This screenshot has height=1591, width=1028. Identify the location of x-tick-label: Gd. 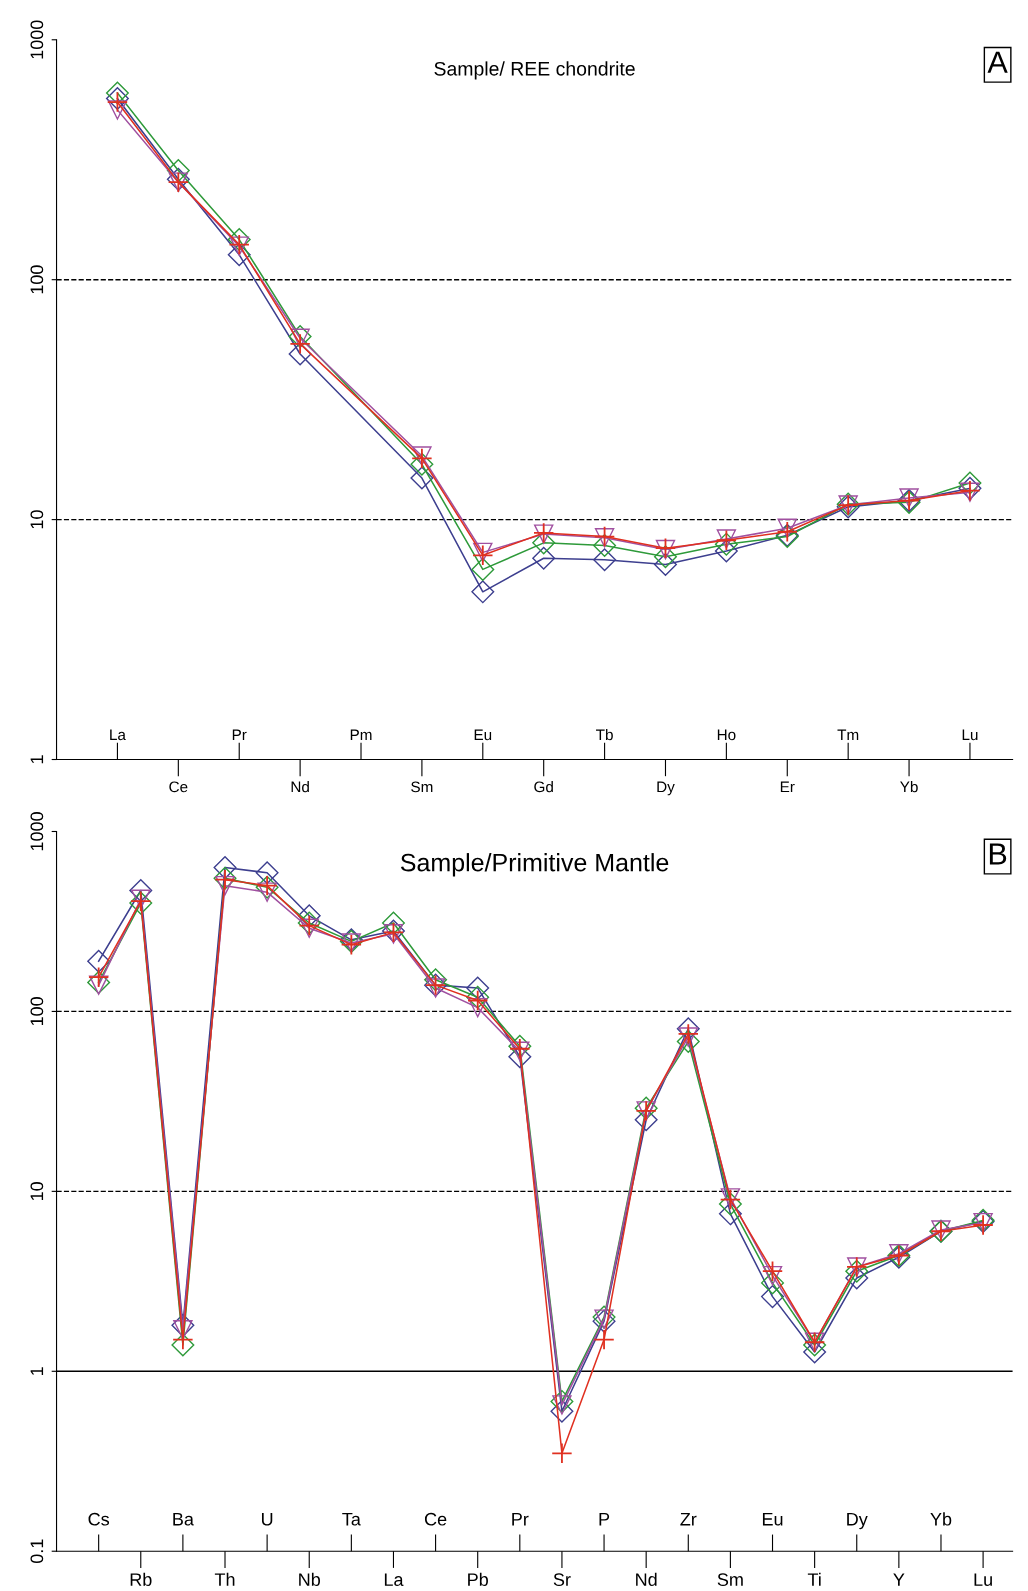
(543, 787).